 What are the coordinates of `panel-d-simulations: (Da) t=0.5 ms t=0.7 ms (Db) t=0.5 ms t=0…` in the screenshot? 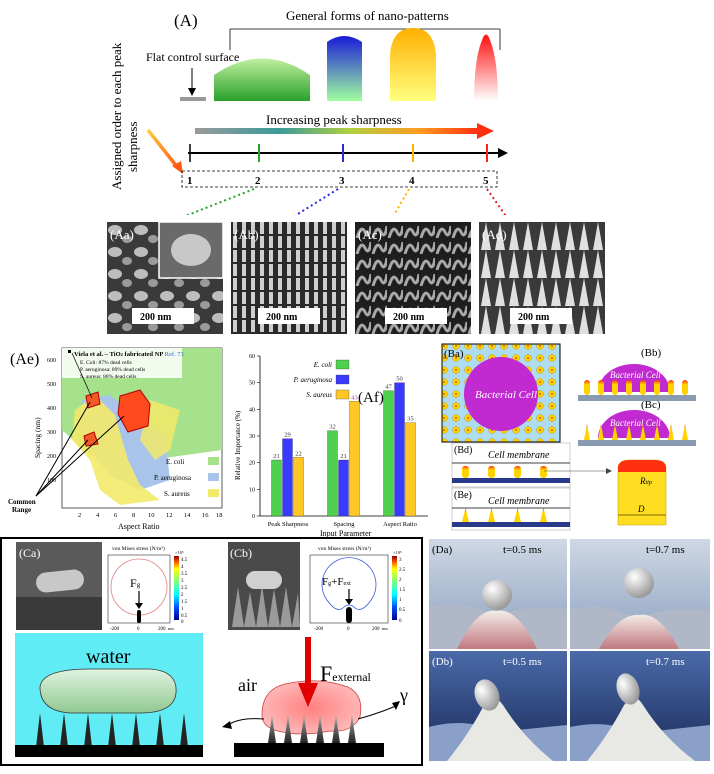 It's located at (569, 653).